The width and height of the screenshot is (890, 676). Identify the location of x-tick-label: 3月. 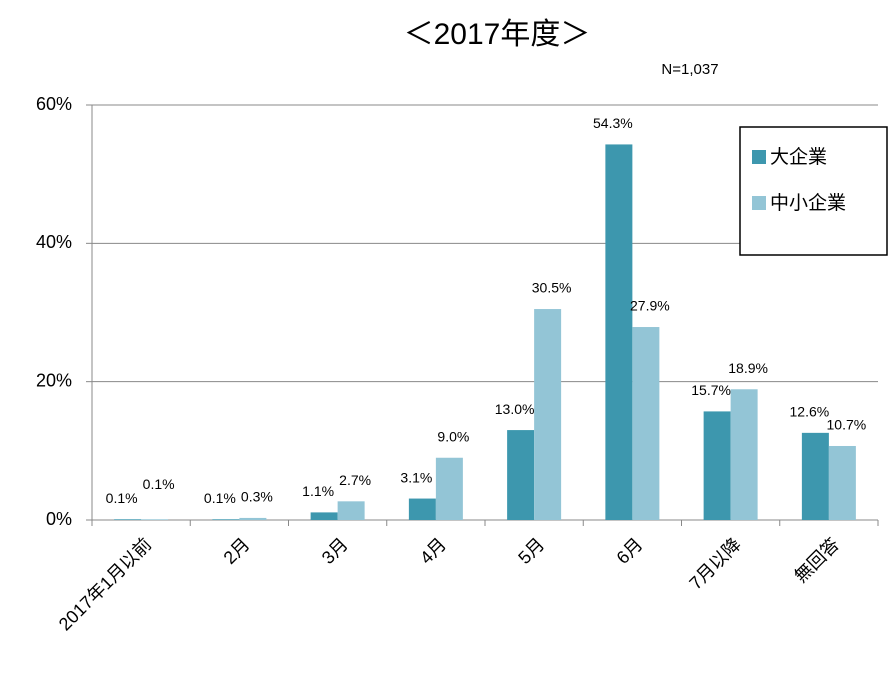
(335, 551).